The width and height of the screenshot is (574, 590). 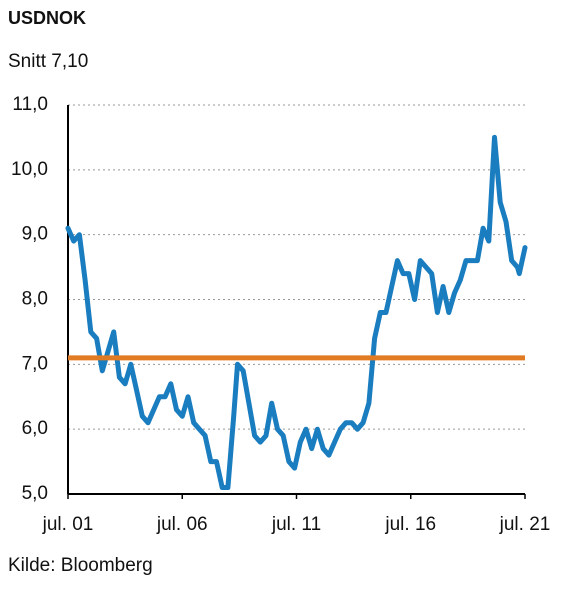 I want to click on y-tick-label: 7,0, so click(x=35, y=363).